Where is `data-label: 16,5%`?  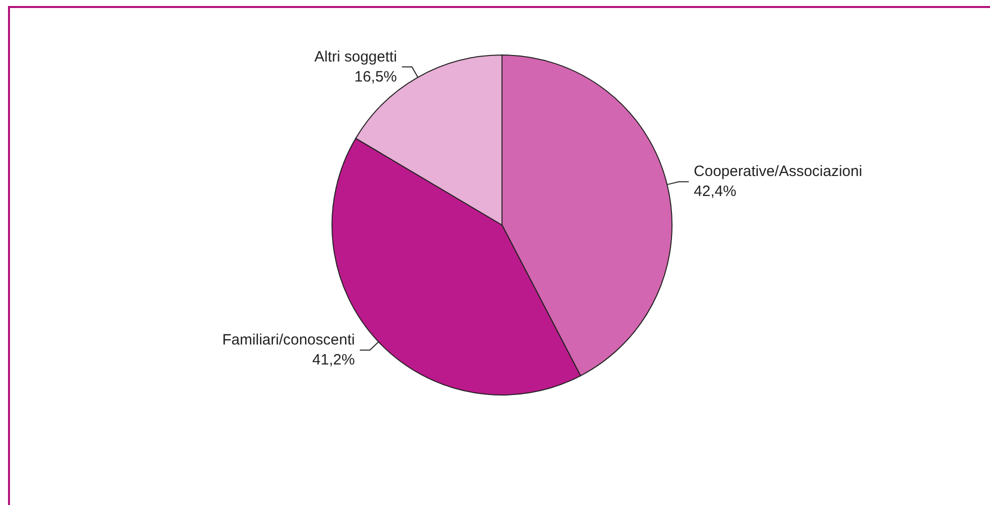 data-label: 16,5% is located at coordinates (375, 77).